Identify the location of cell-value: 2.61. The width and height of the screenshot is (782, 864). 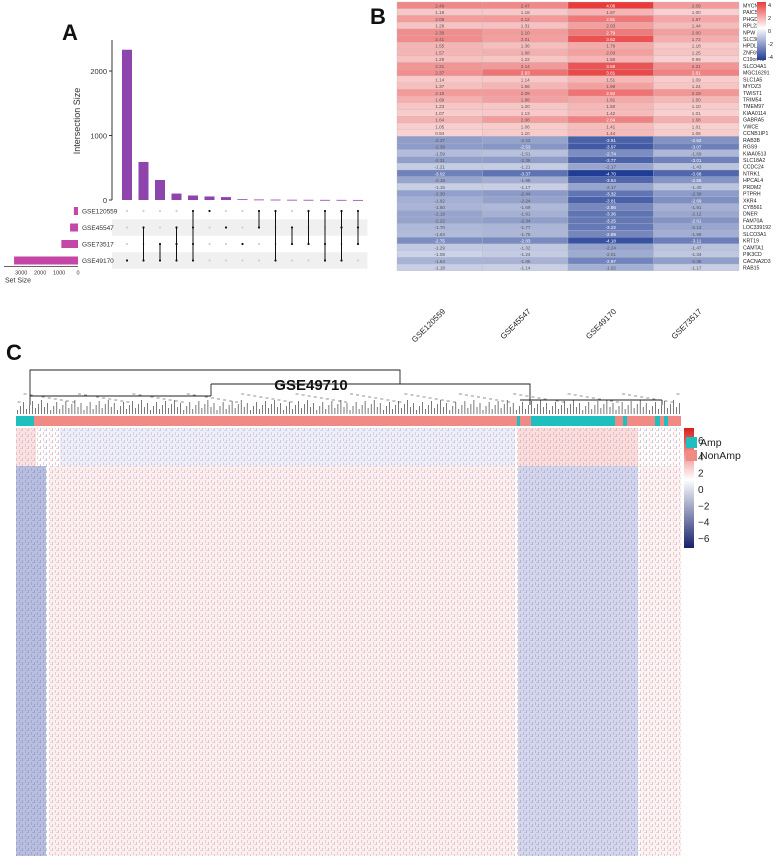
(696, 73).